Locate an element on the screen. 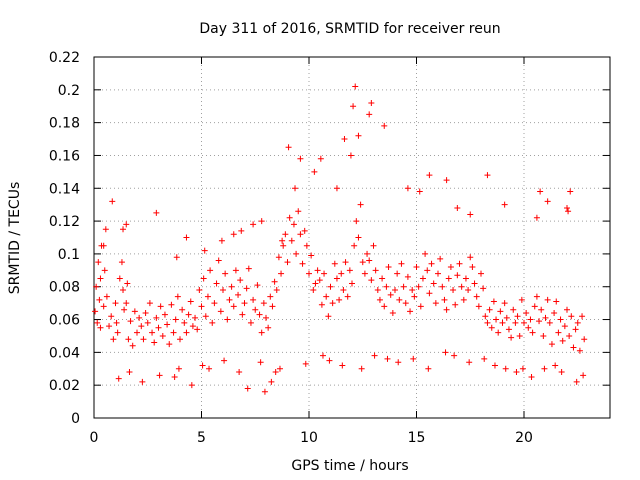  x-tick-label: 0 is located at coordinates (94, 438).